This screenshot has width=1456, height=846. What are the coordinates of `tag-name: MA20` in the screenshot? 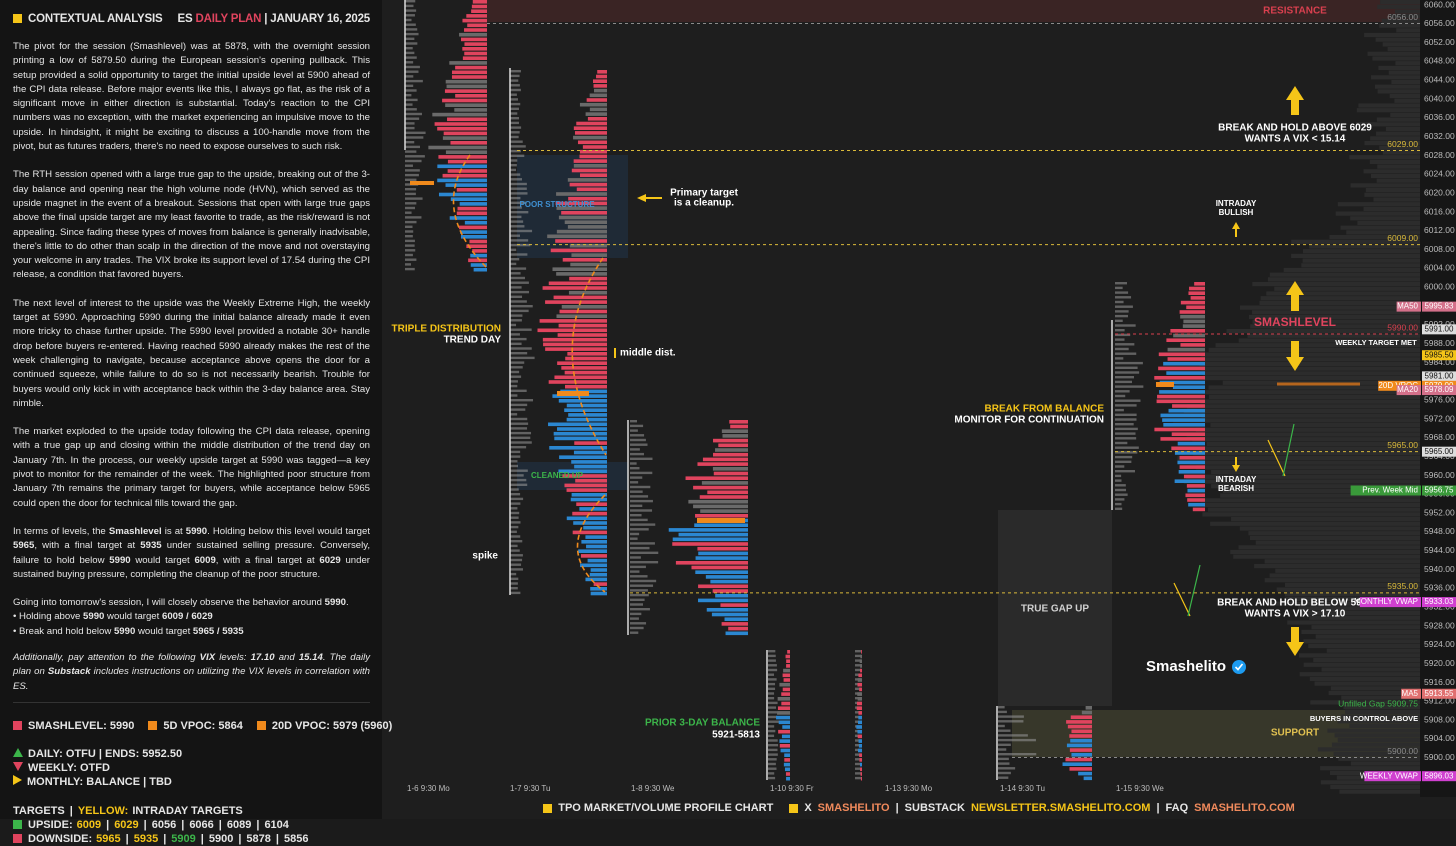 It's located at (1407, 389).